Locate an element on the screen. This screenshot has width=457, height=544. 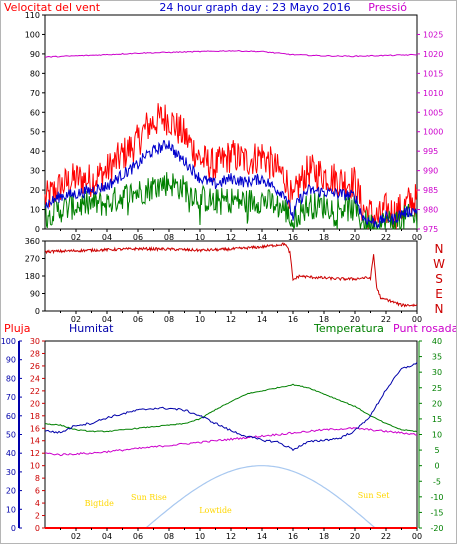
temperature-line is located at coordinates (231, 408).